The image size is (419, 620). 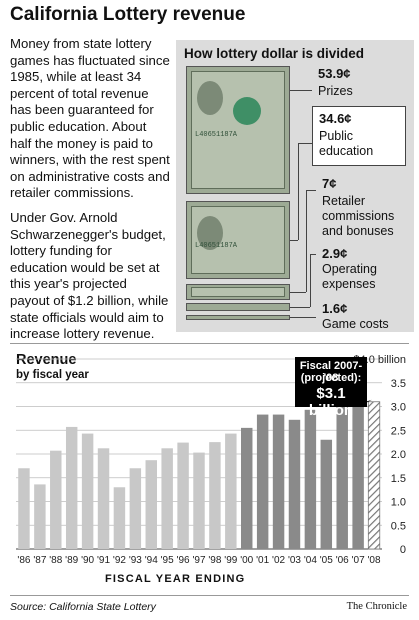 I want to click on dollar-bill-prizes-image: L40651187A, so click(x=238, y=130).